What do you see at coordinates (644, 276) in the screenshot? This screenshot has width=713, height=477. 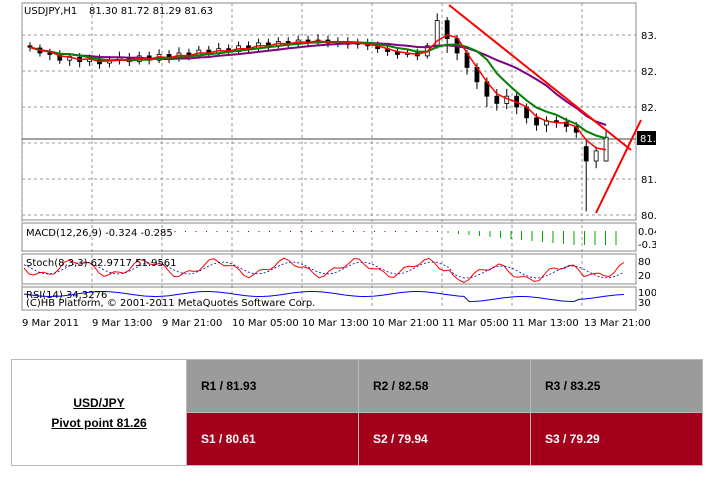 I see `stoch-tick-bottom: 20` at bounding box center [644, 276].